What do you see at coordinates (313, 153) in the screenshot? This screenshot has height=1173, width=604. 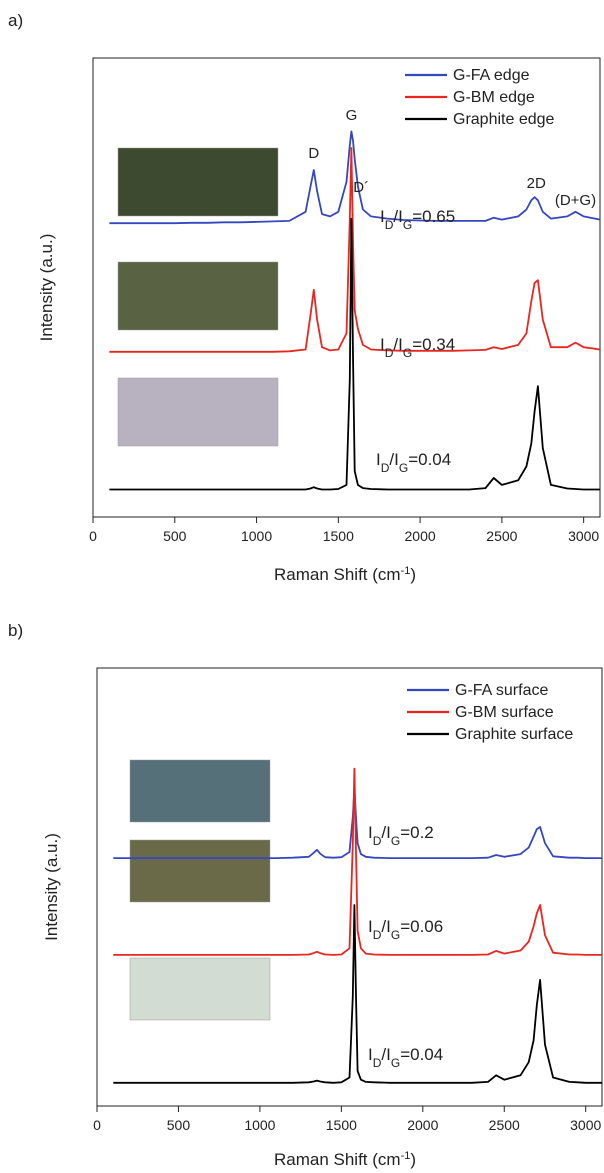 I see `peak-label: D` at bounding box center [313, 153].